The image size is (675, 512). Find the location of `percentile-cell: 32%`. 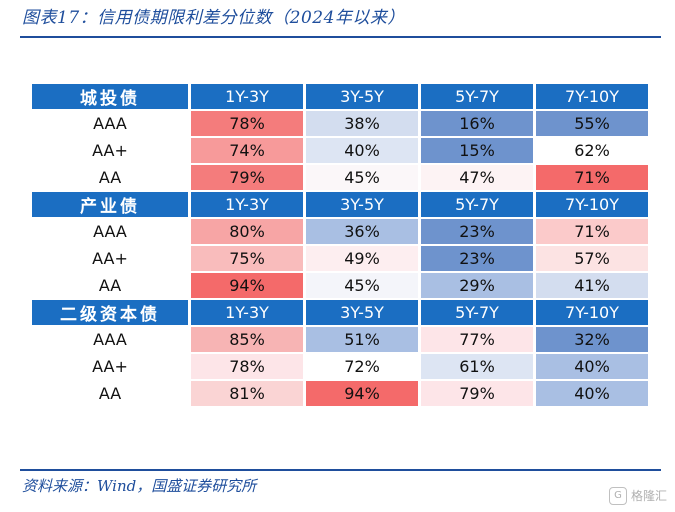

percentile-cell: 32% is located at coordinates (592, 339).